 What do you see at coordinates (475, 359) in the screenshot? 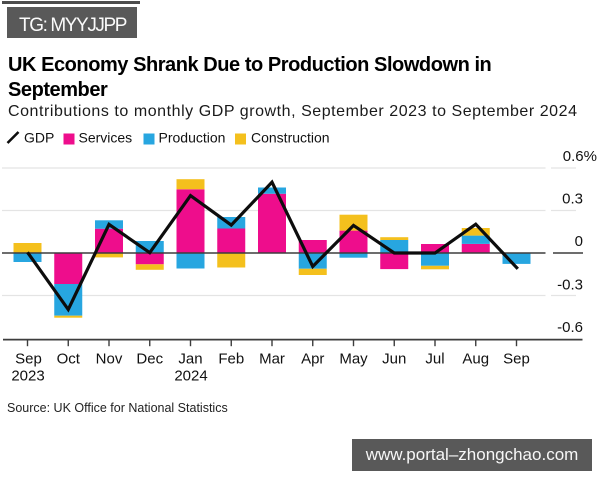
I see `svg-text: Aug` at bounding box center [475, 359].